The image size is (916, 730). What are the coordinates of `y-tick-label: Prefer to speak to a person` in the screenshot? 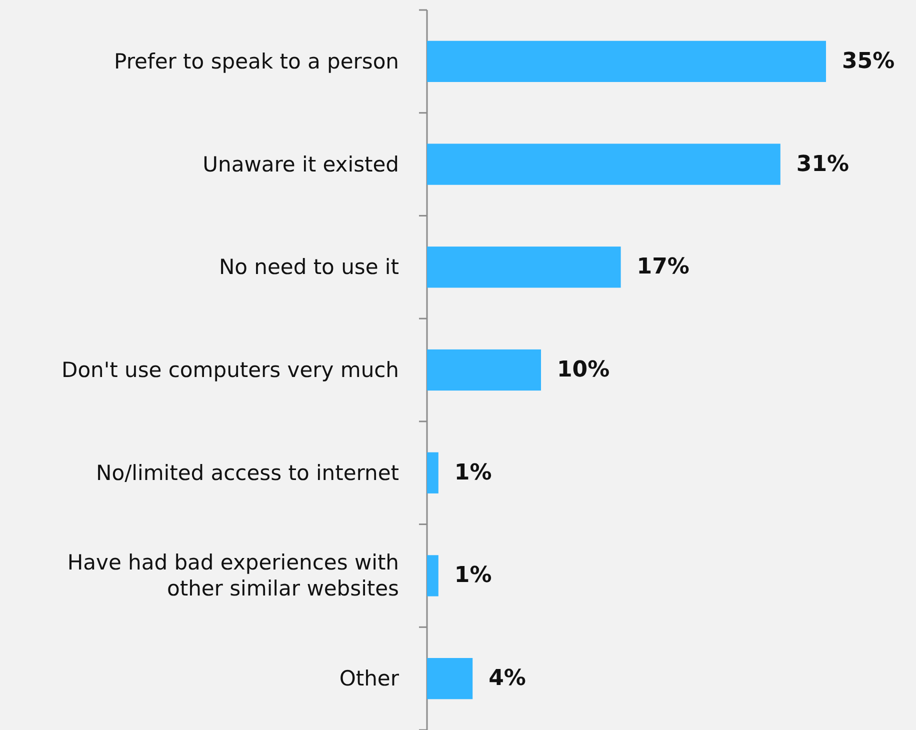 It's located at (256, 61).